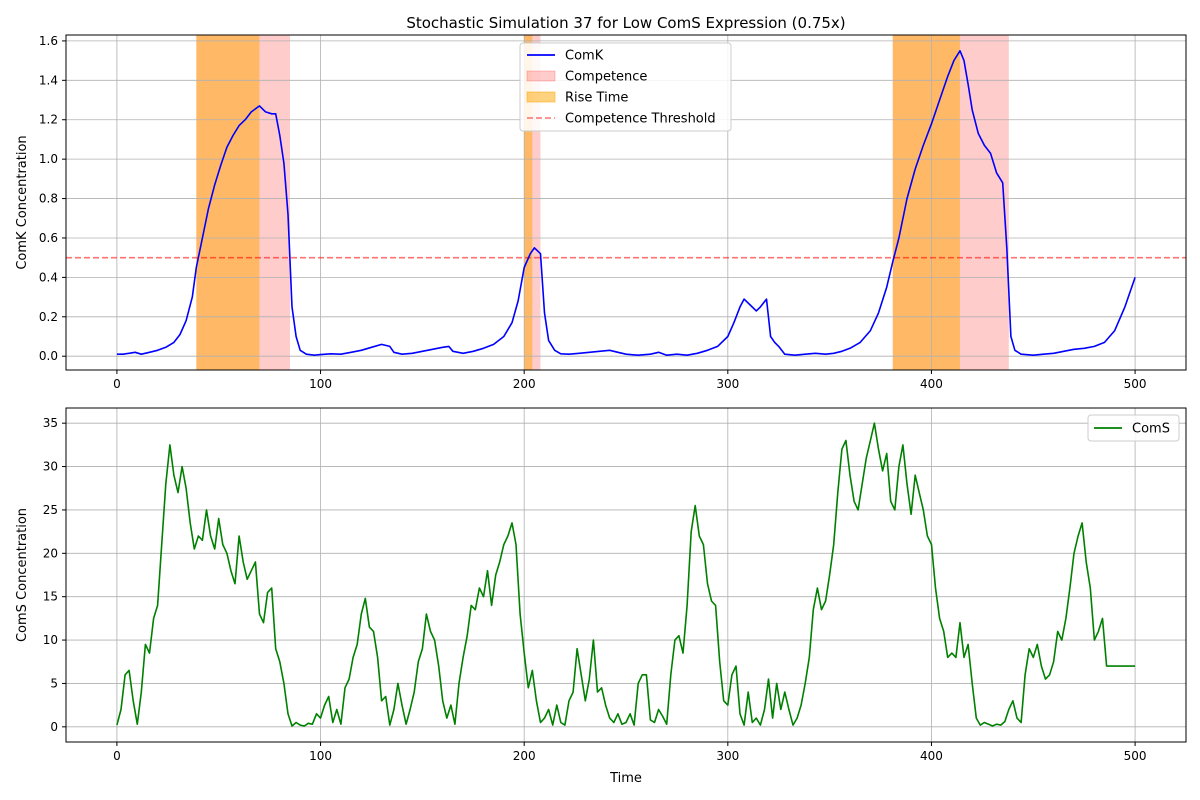  Describe the element at coordinates (50, 597) in the screenshot. I see `y-tick-label: 15` at that location.